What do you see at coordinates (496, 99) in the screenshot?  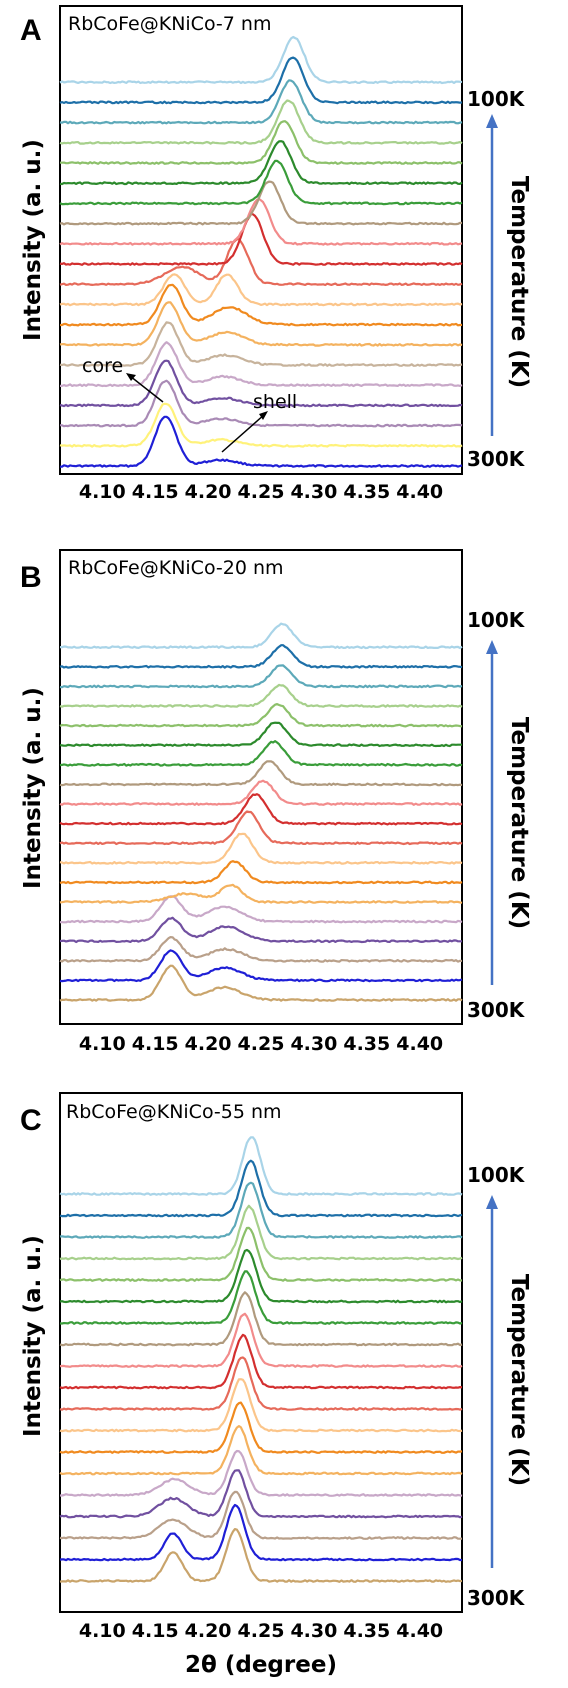 I see `temp-top-label-a: 100K` at bounding box center [496, 99].